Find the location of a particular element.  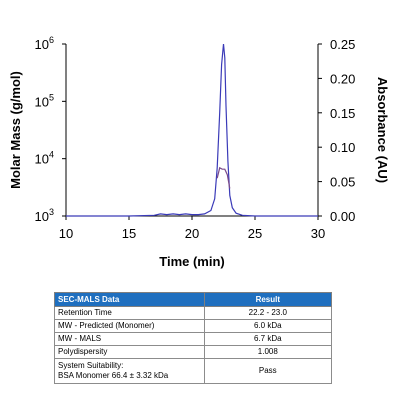

row-value: 1.008 is located at coordinates (268, 352).